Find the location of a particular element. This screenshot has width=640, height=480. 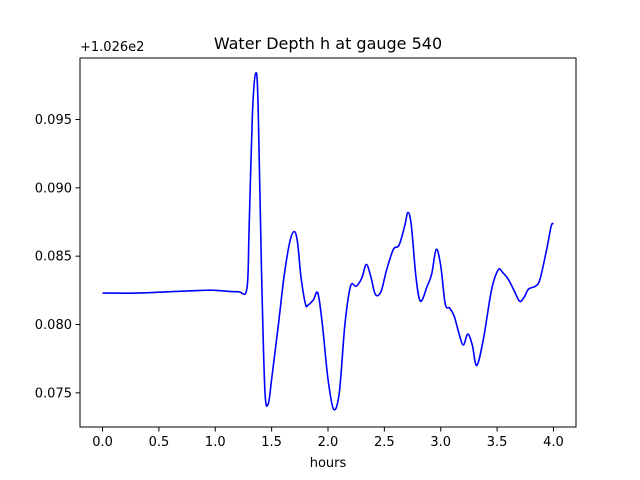

y-ticks-layer: 0.075 0.080 0.085 0.090 0.095 is located at coordinates (57, 257).